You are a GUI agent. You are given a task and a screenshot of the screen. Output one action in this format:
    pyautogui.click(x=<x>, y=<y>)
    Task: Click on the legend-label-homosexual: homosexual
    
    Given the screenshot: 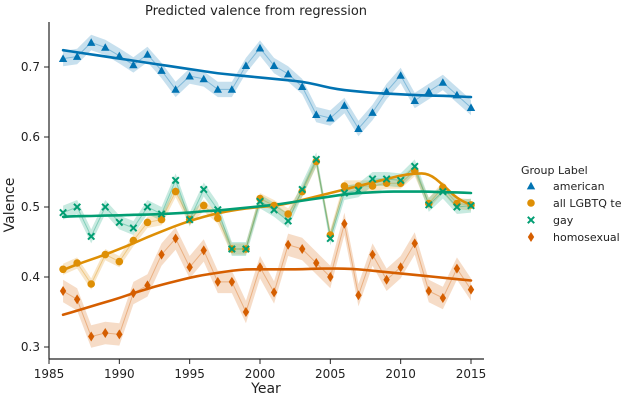 What is the action you would take?
    pyautogui.click(x=586, y=237)
    